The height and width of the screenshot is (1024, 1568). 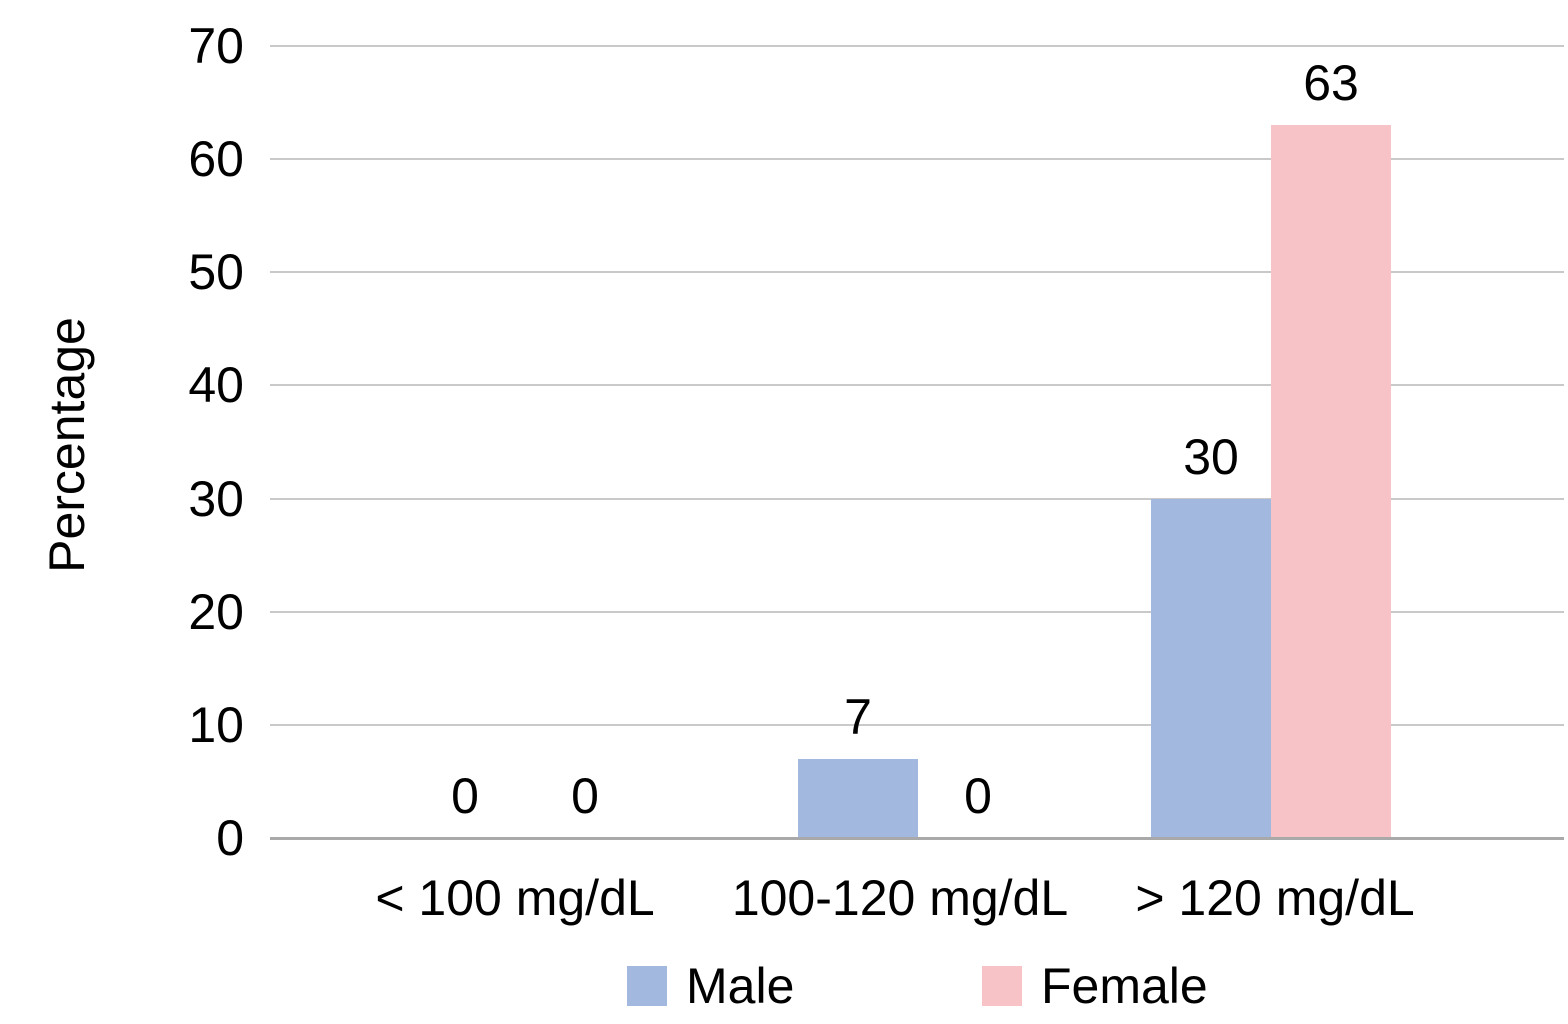 I want to click on y-axis-title: Percentage, so click(x=67, y=445).